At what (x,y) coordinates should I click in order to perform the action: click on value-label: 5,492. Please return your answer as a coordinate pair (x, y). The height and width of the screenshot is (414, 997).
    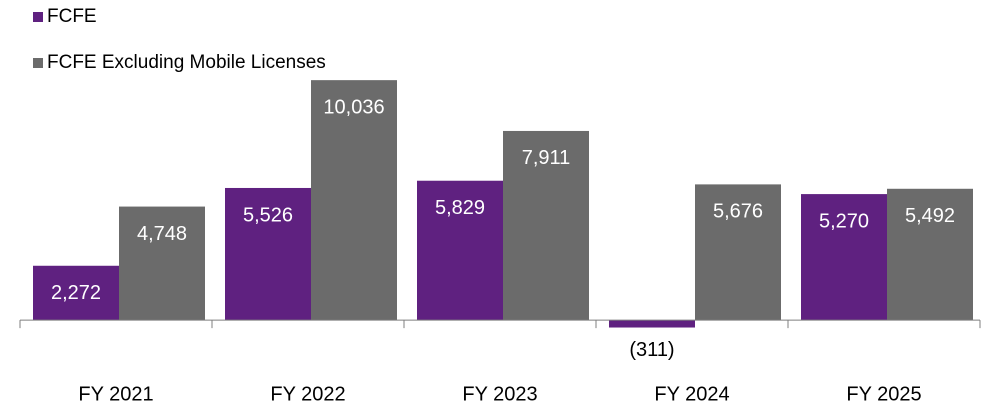
    Looking at the image, I should click on (930, 216).